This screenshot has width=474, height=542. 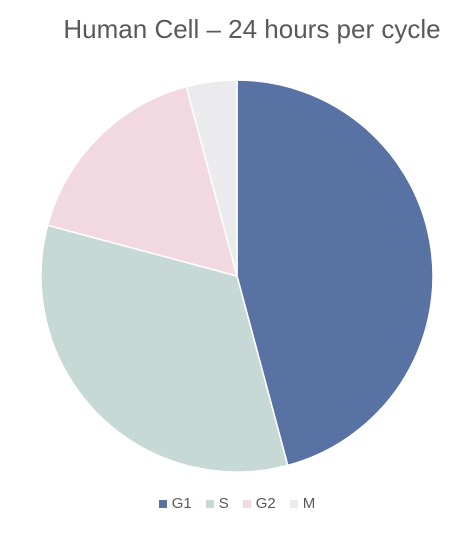 I want to click on legend-label: G1, so click(x=181, y=503).